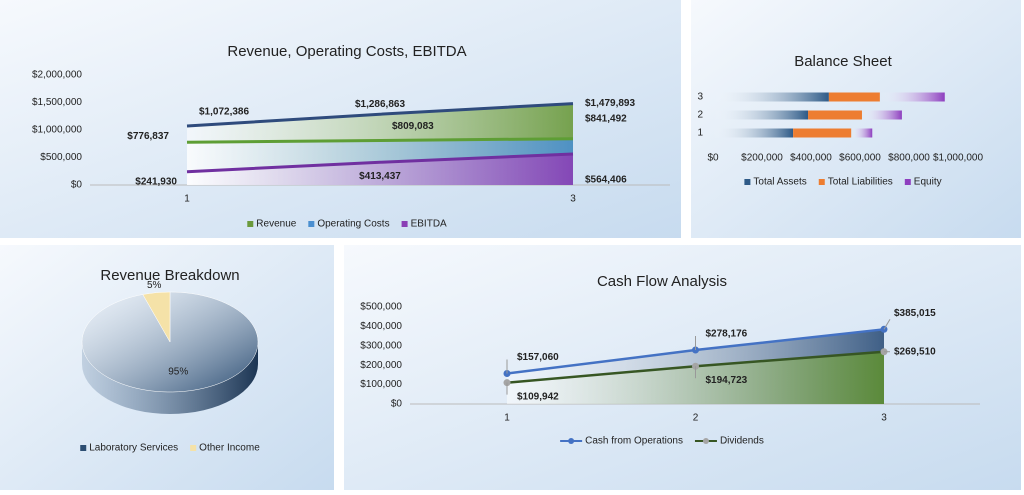 Image resolution: width=1024 pixels, height=495 pixels. I want to click on data-label: $157,060, so click(538, 357).